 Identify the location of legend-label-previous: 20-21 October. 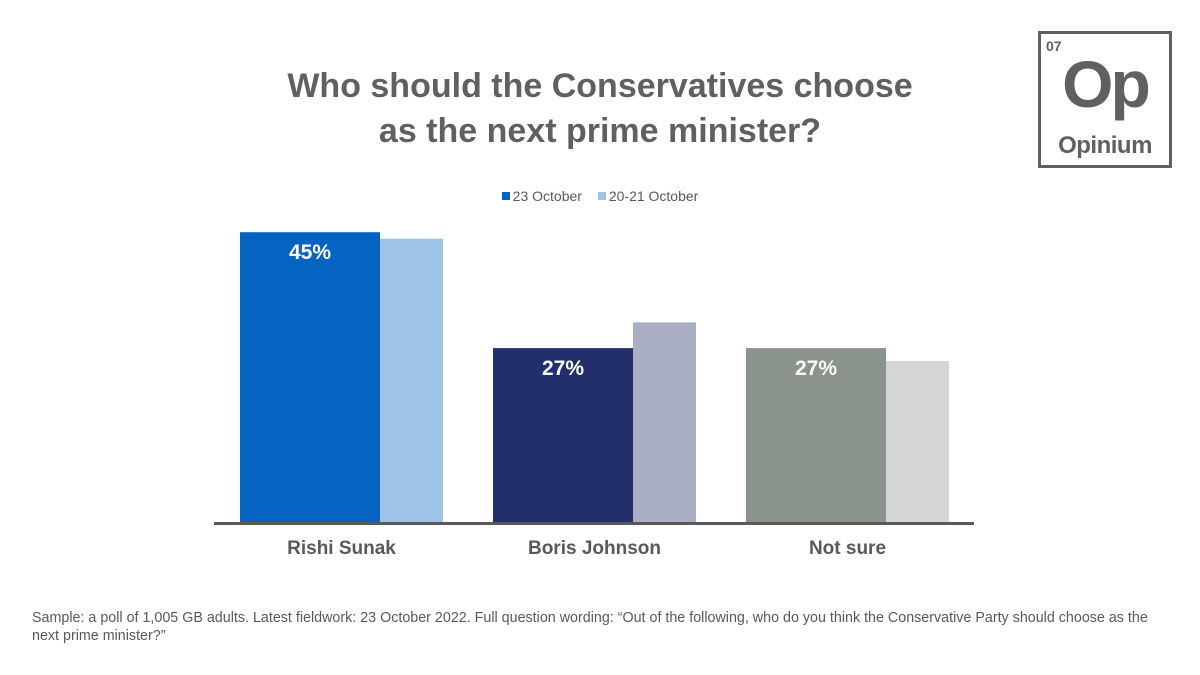
(653, 196).